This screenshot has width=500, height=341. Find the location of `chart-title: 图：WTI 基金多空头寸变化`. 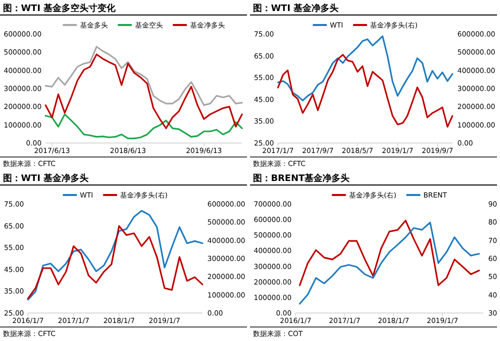

chart-title: 图：WTI 基金多空头寸变化 is located at coordinates (60, 8).